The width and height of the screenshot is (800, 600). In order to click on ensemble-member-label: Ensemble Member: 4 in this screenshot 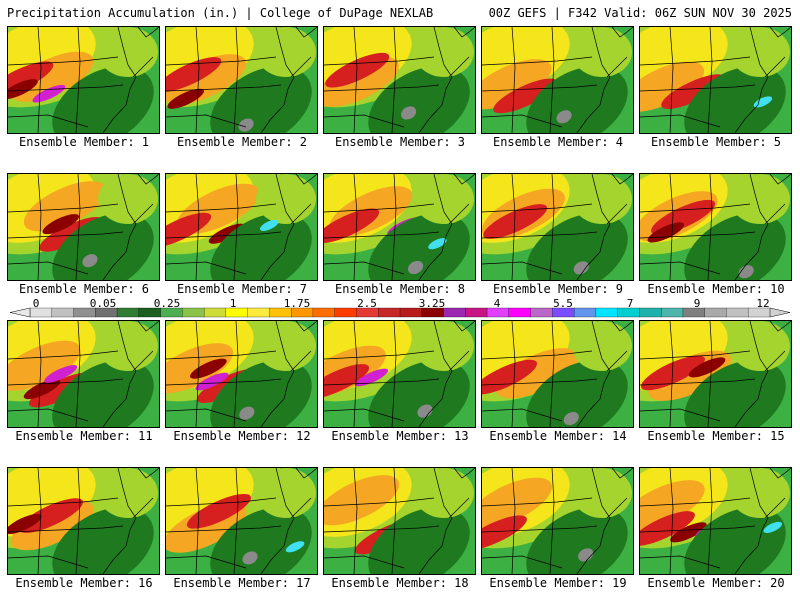, I will do `click(558, 142)`.